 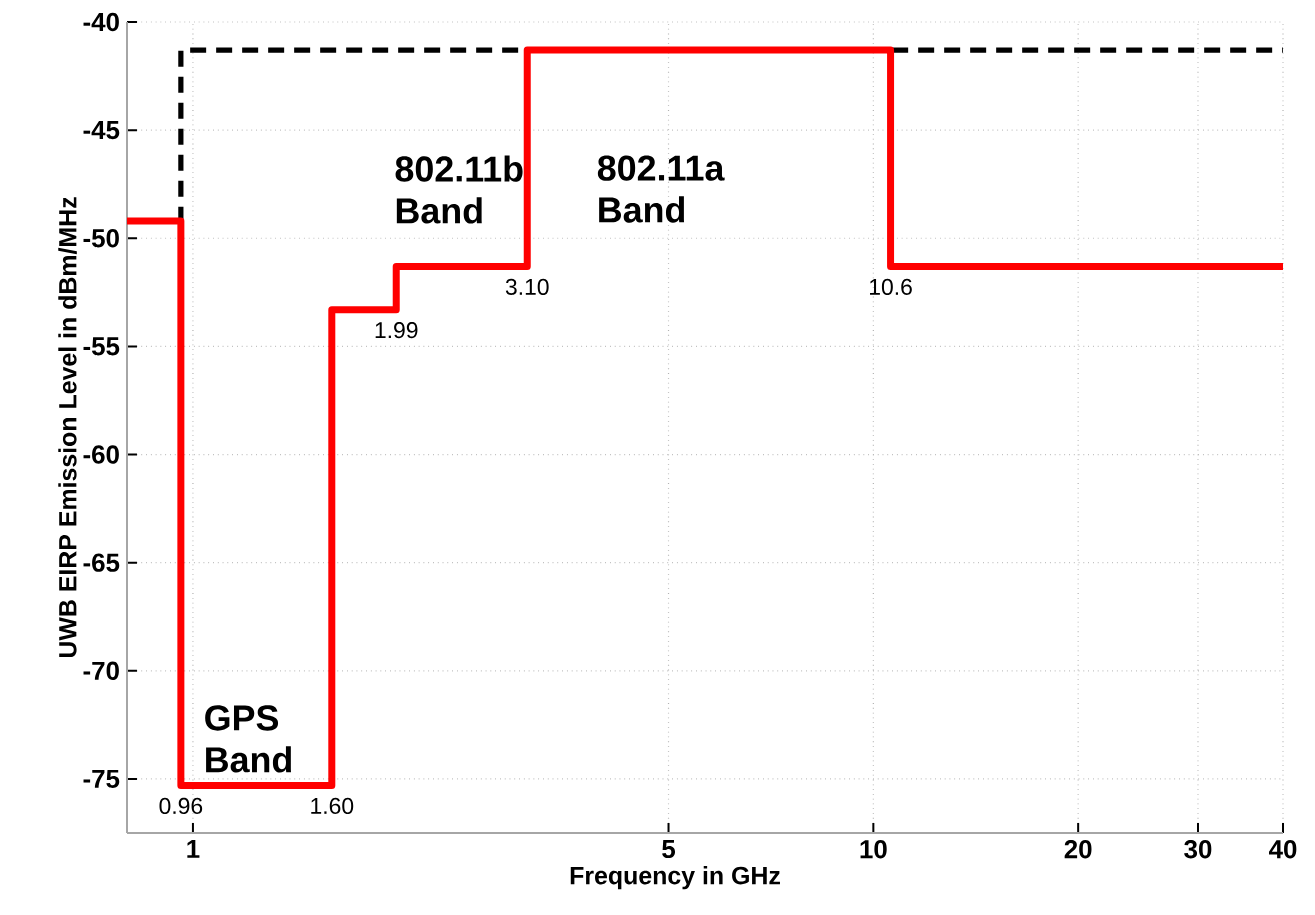 I want to click on y-tick-label: -75, so click(x=101, y=778).